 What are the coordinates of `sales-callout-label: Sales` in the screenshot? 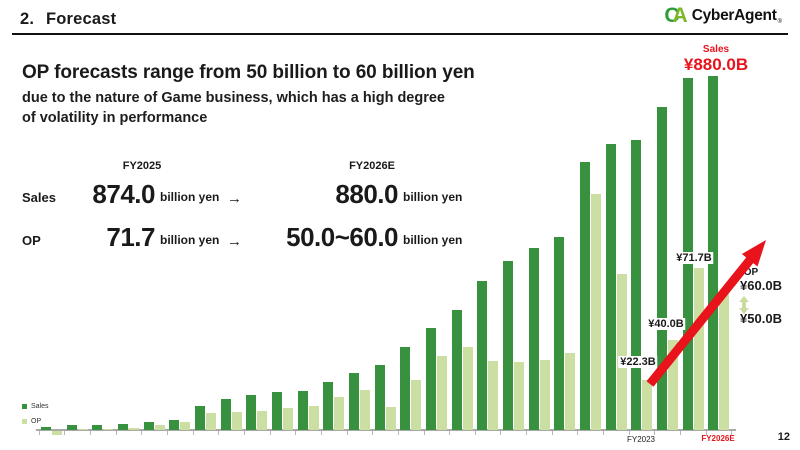 It's located at (716, 49).